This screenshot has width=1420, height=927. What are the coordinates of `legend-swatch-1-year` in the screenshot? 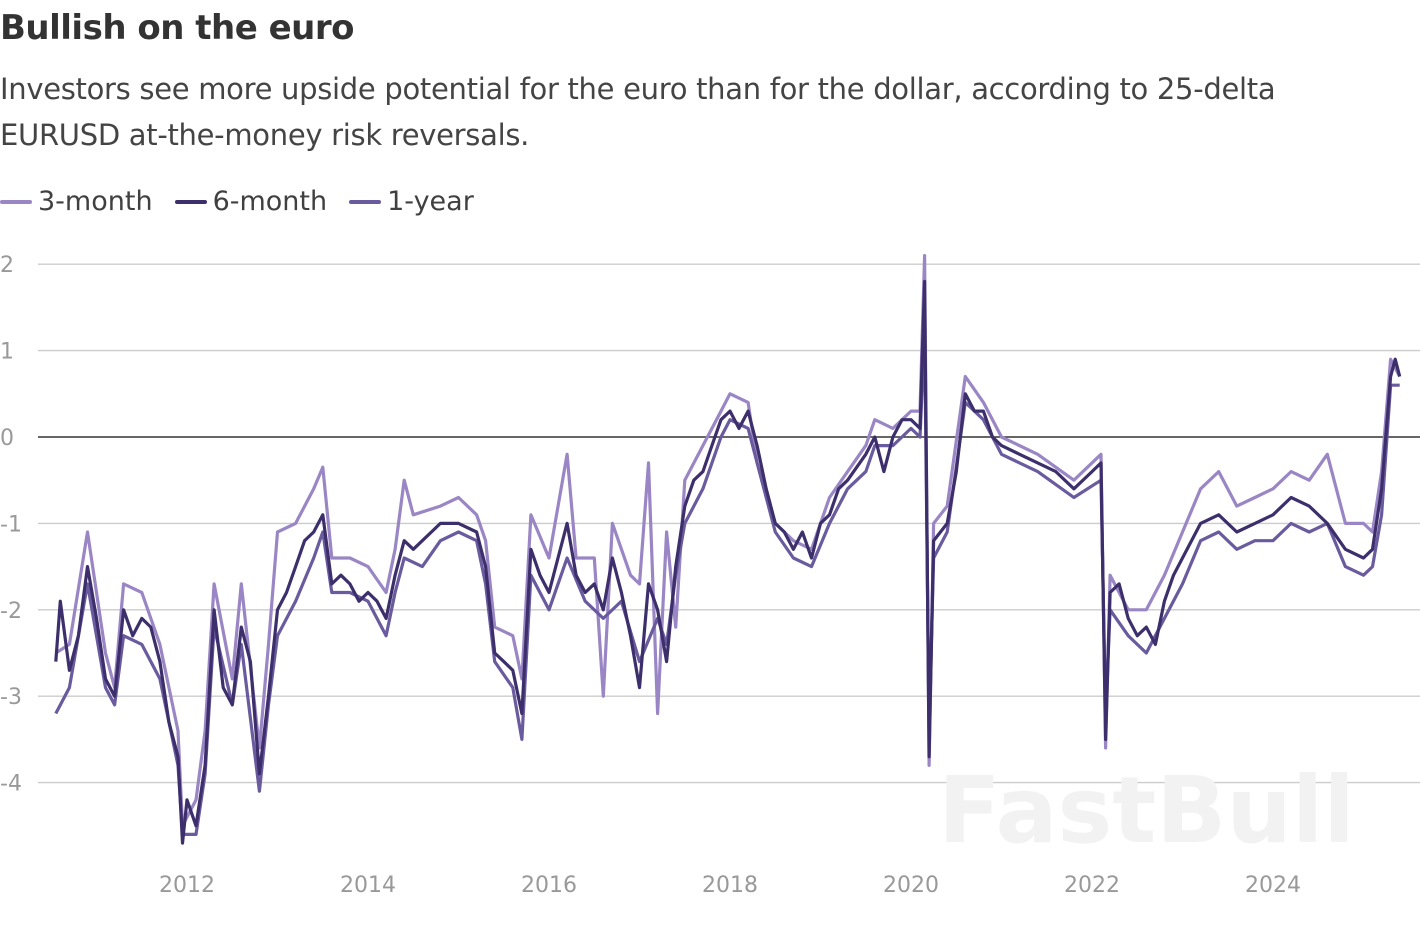 It's located at (365, 201).